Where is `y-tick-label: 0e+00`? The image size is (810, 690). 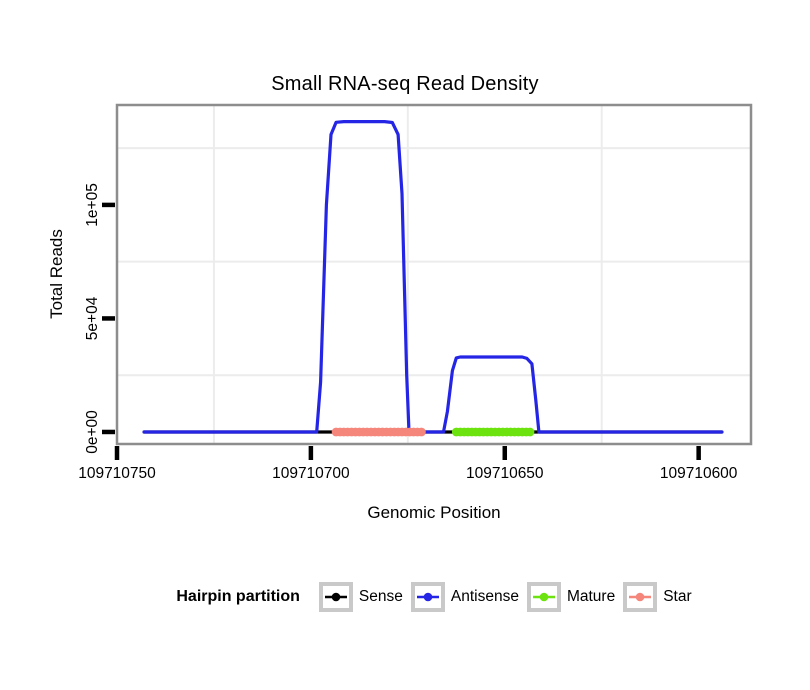 y-tick-label: 0e+00 is located at coordinates (92, 432).